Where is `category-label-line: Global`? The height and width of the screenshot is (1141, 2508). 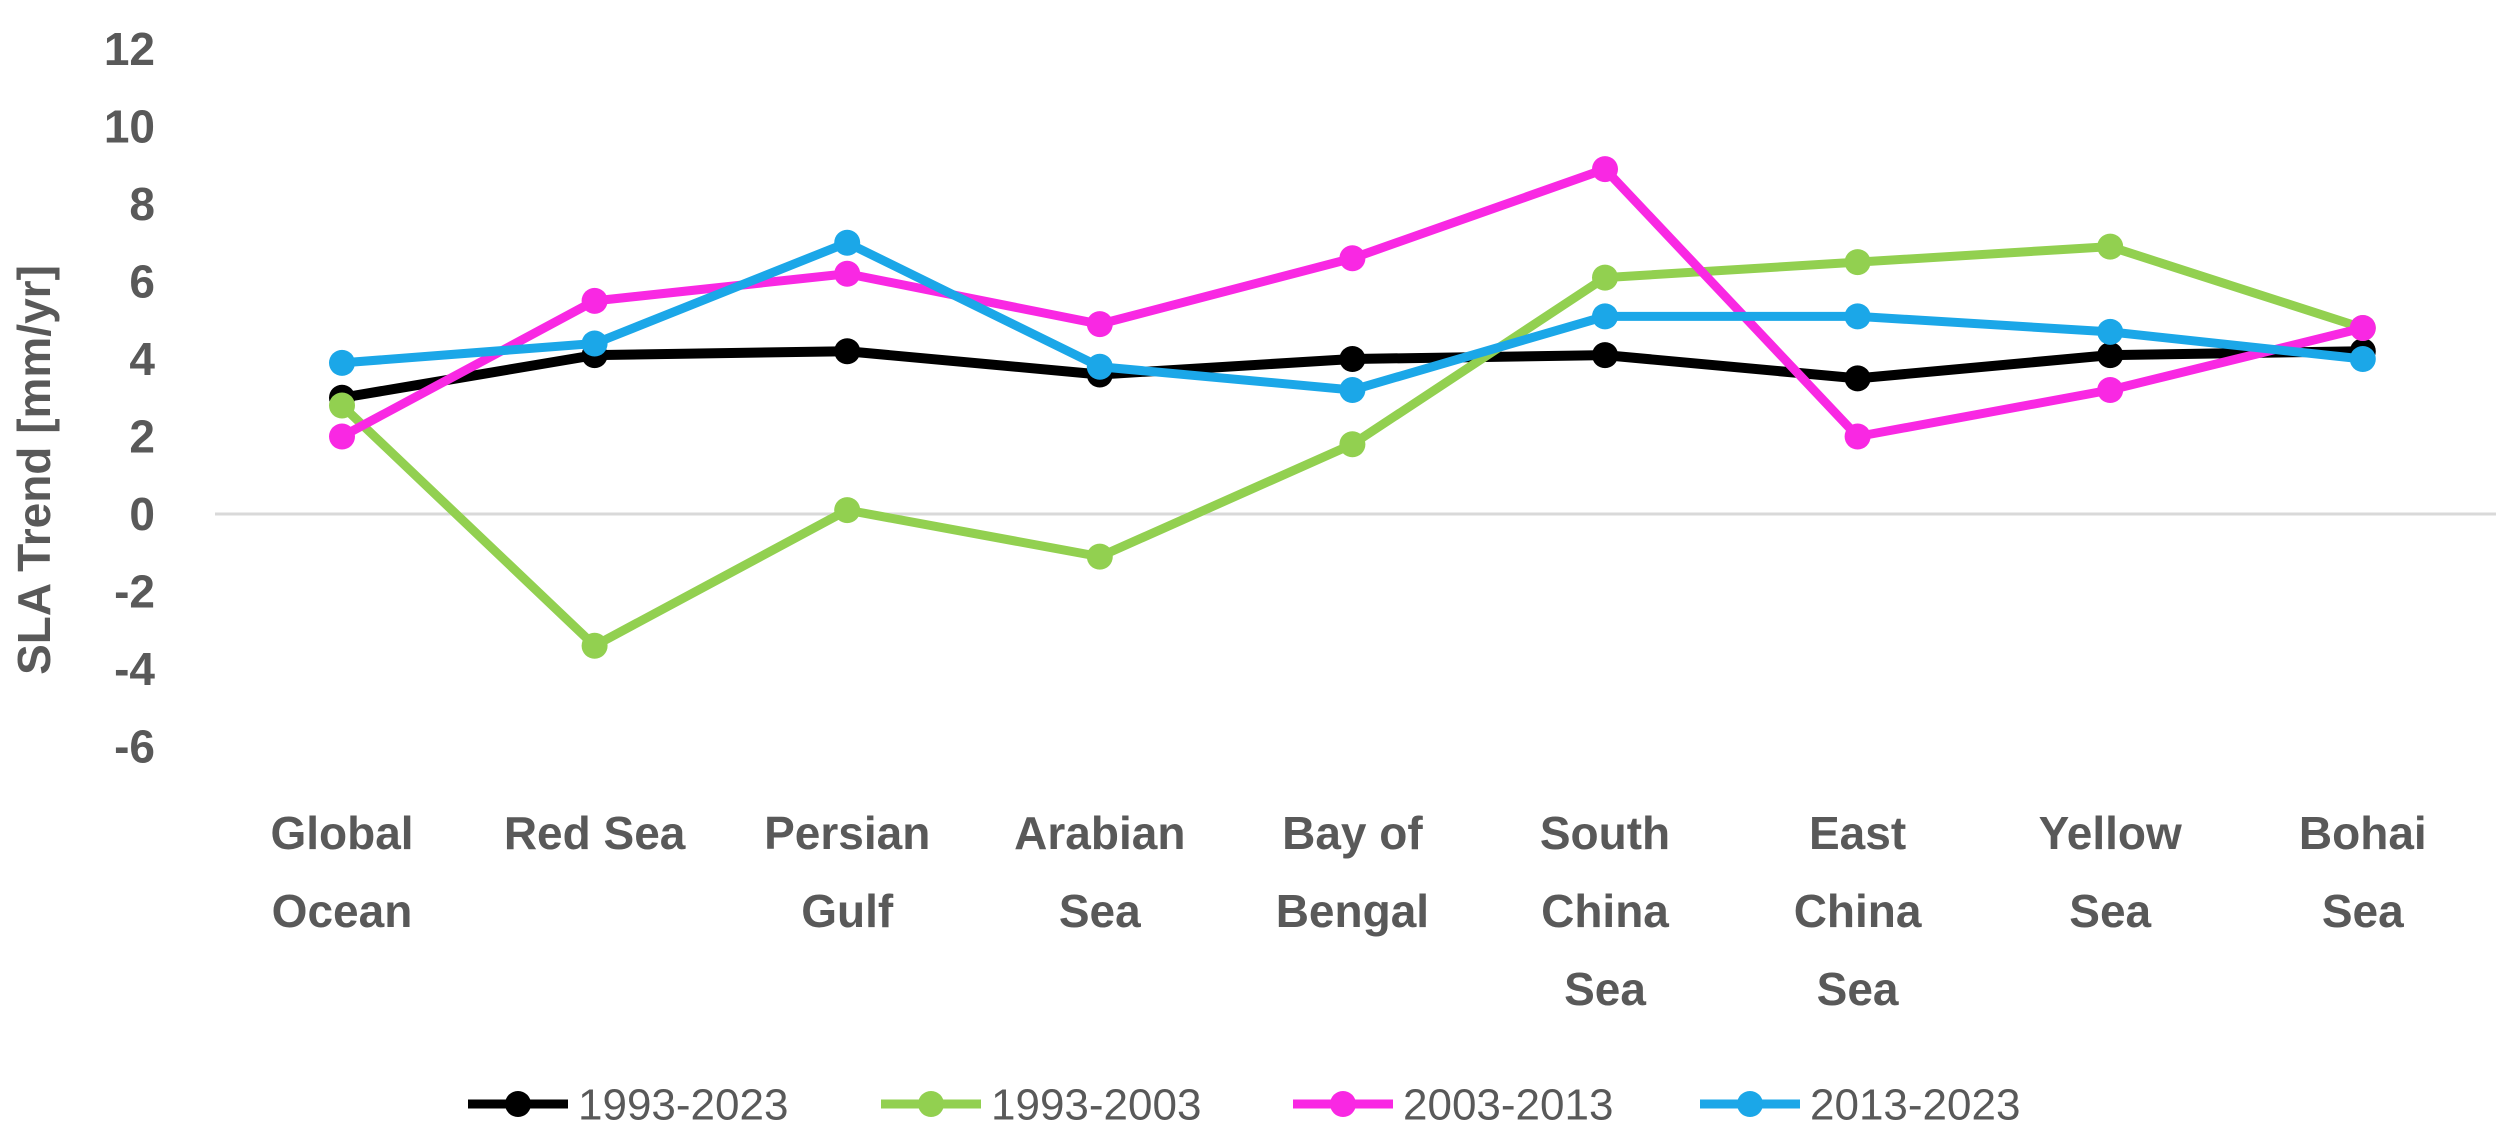 category-label-line: Global is located at coordinates (341, 833).